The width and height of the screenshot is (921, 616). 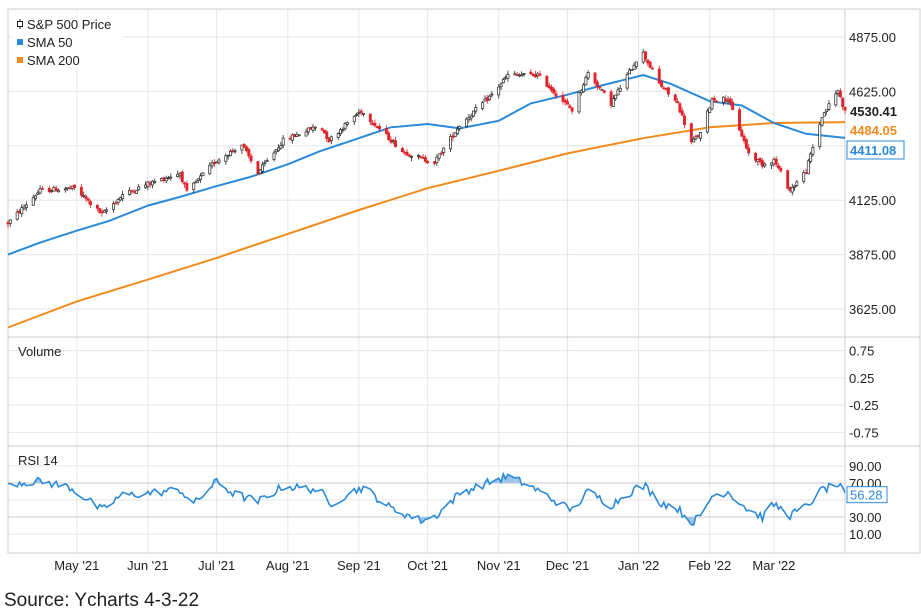 What do you see at coordinates (773, 565) in the screenshot?
I see `x-tick-label: Mar '22` at bounding box center [773, 565].